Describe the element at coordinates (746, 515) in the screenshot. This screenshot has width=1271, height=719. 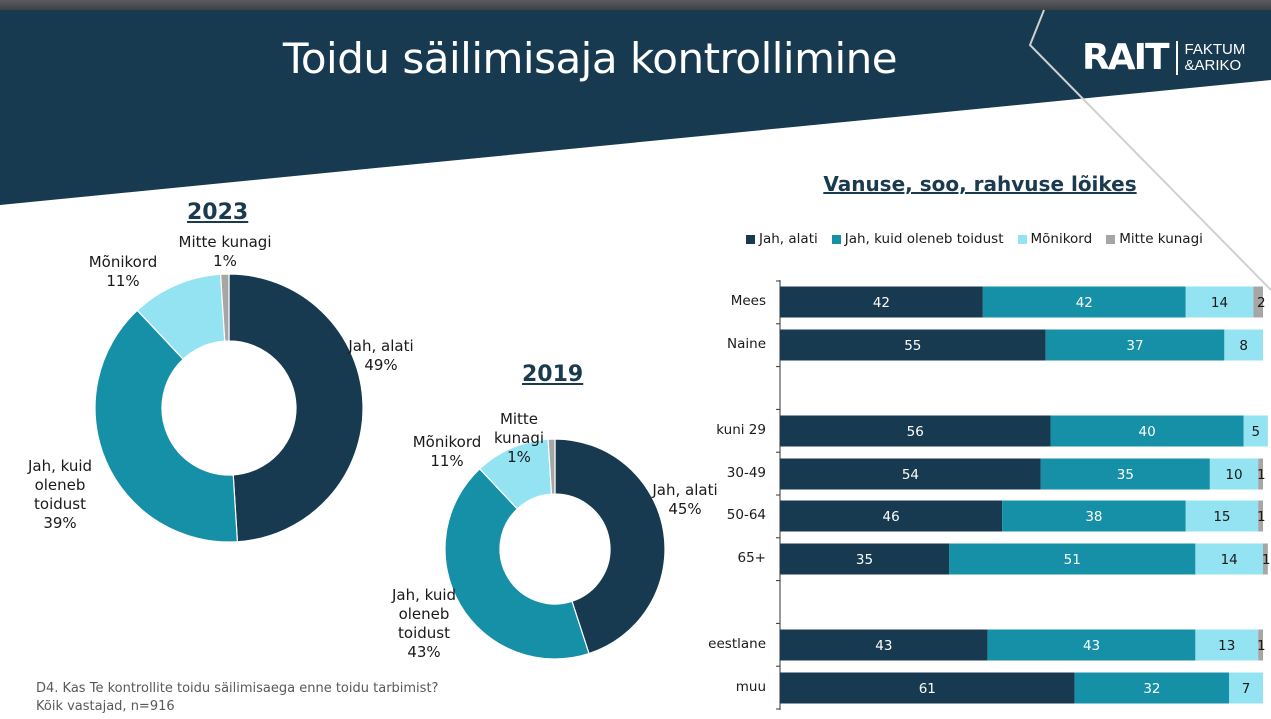
I see `category-label: 50-64` at that location.